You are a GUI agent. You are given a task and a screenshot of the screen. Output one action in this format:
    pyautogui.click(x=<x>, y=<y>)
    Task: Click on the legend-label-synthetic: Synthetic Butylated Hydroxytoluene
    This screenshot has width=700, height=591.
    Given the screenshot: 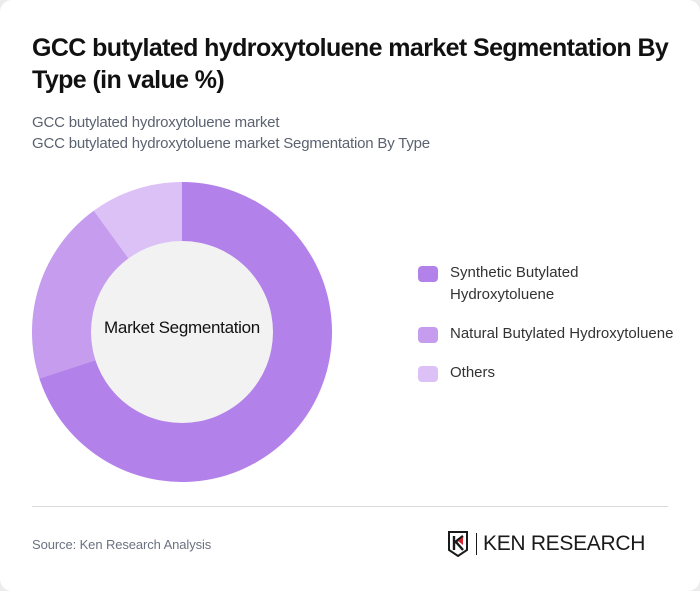 What is the action you would take?
    pyautogui.click(x=514, y=283)
    